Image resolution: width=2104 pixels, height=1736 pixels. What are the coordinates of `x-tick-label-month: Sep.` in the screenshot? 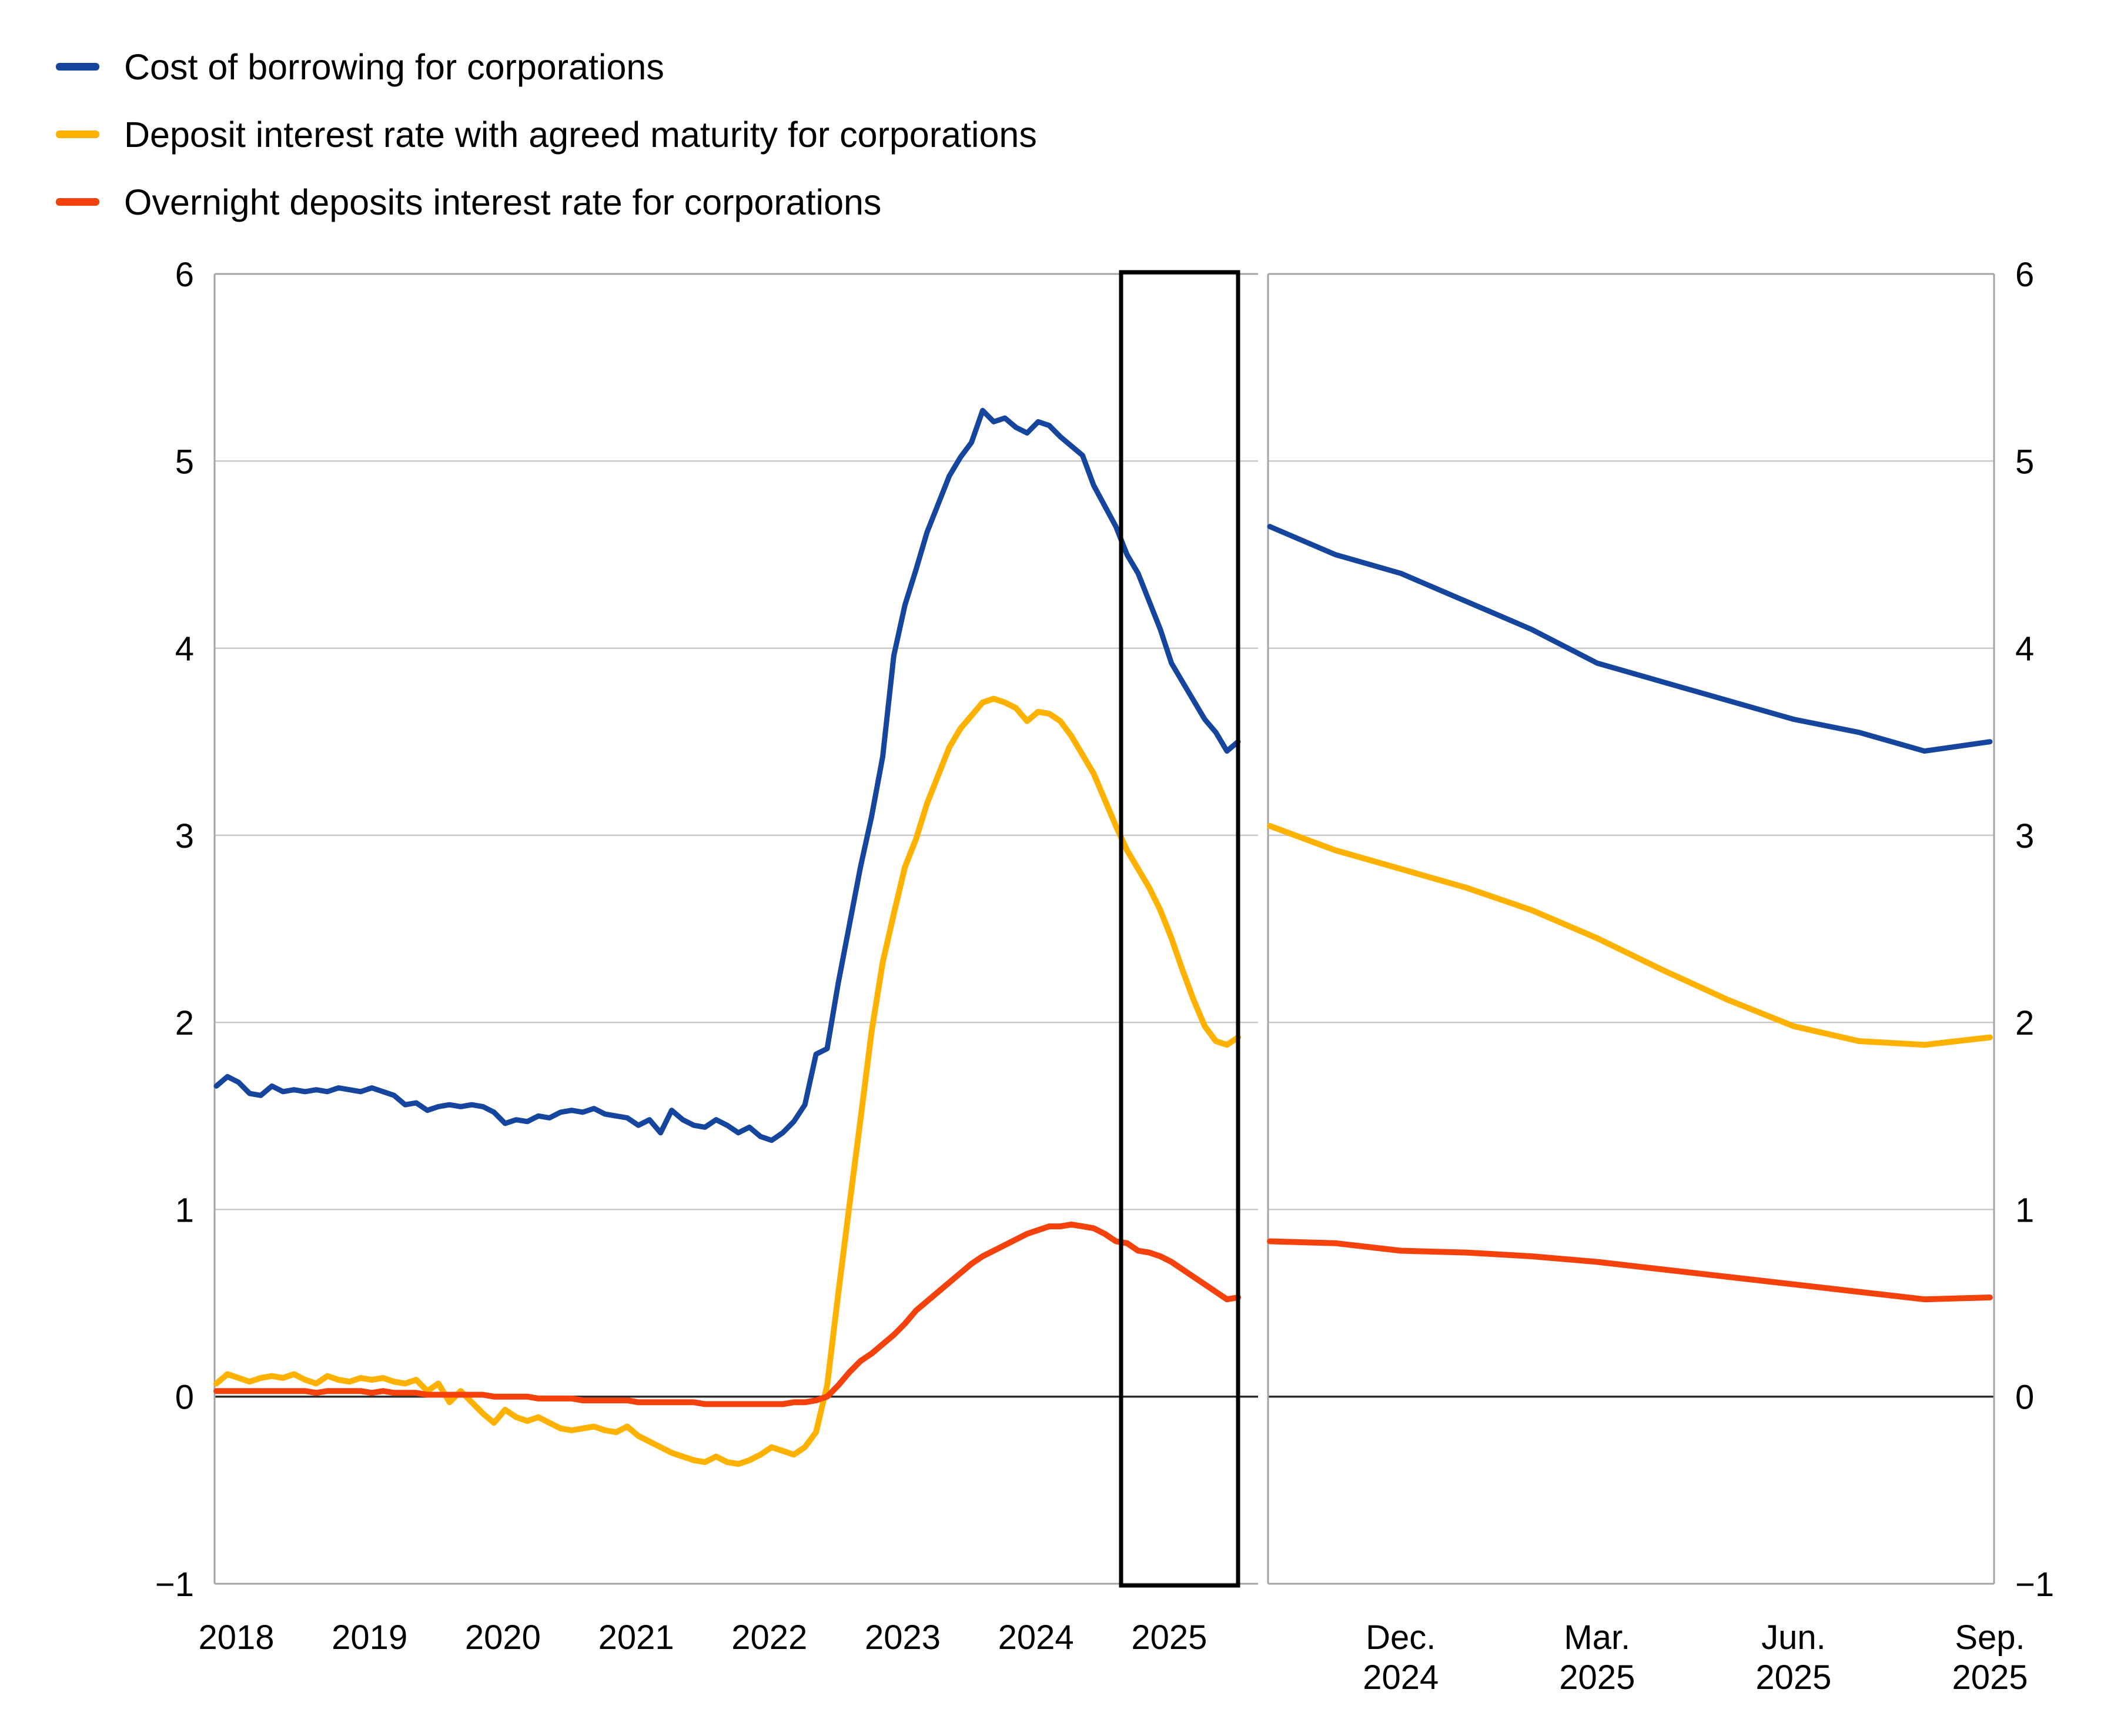 It's located at (1990, 1637).